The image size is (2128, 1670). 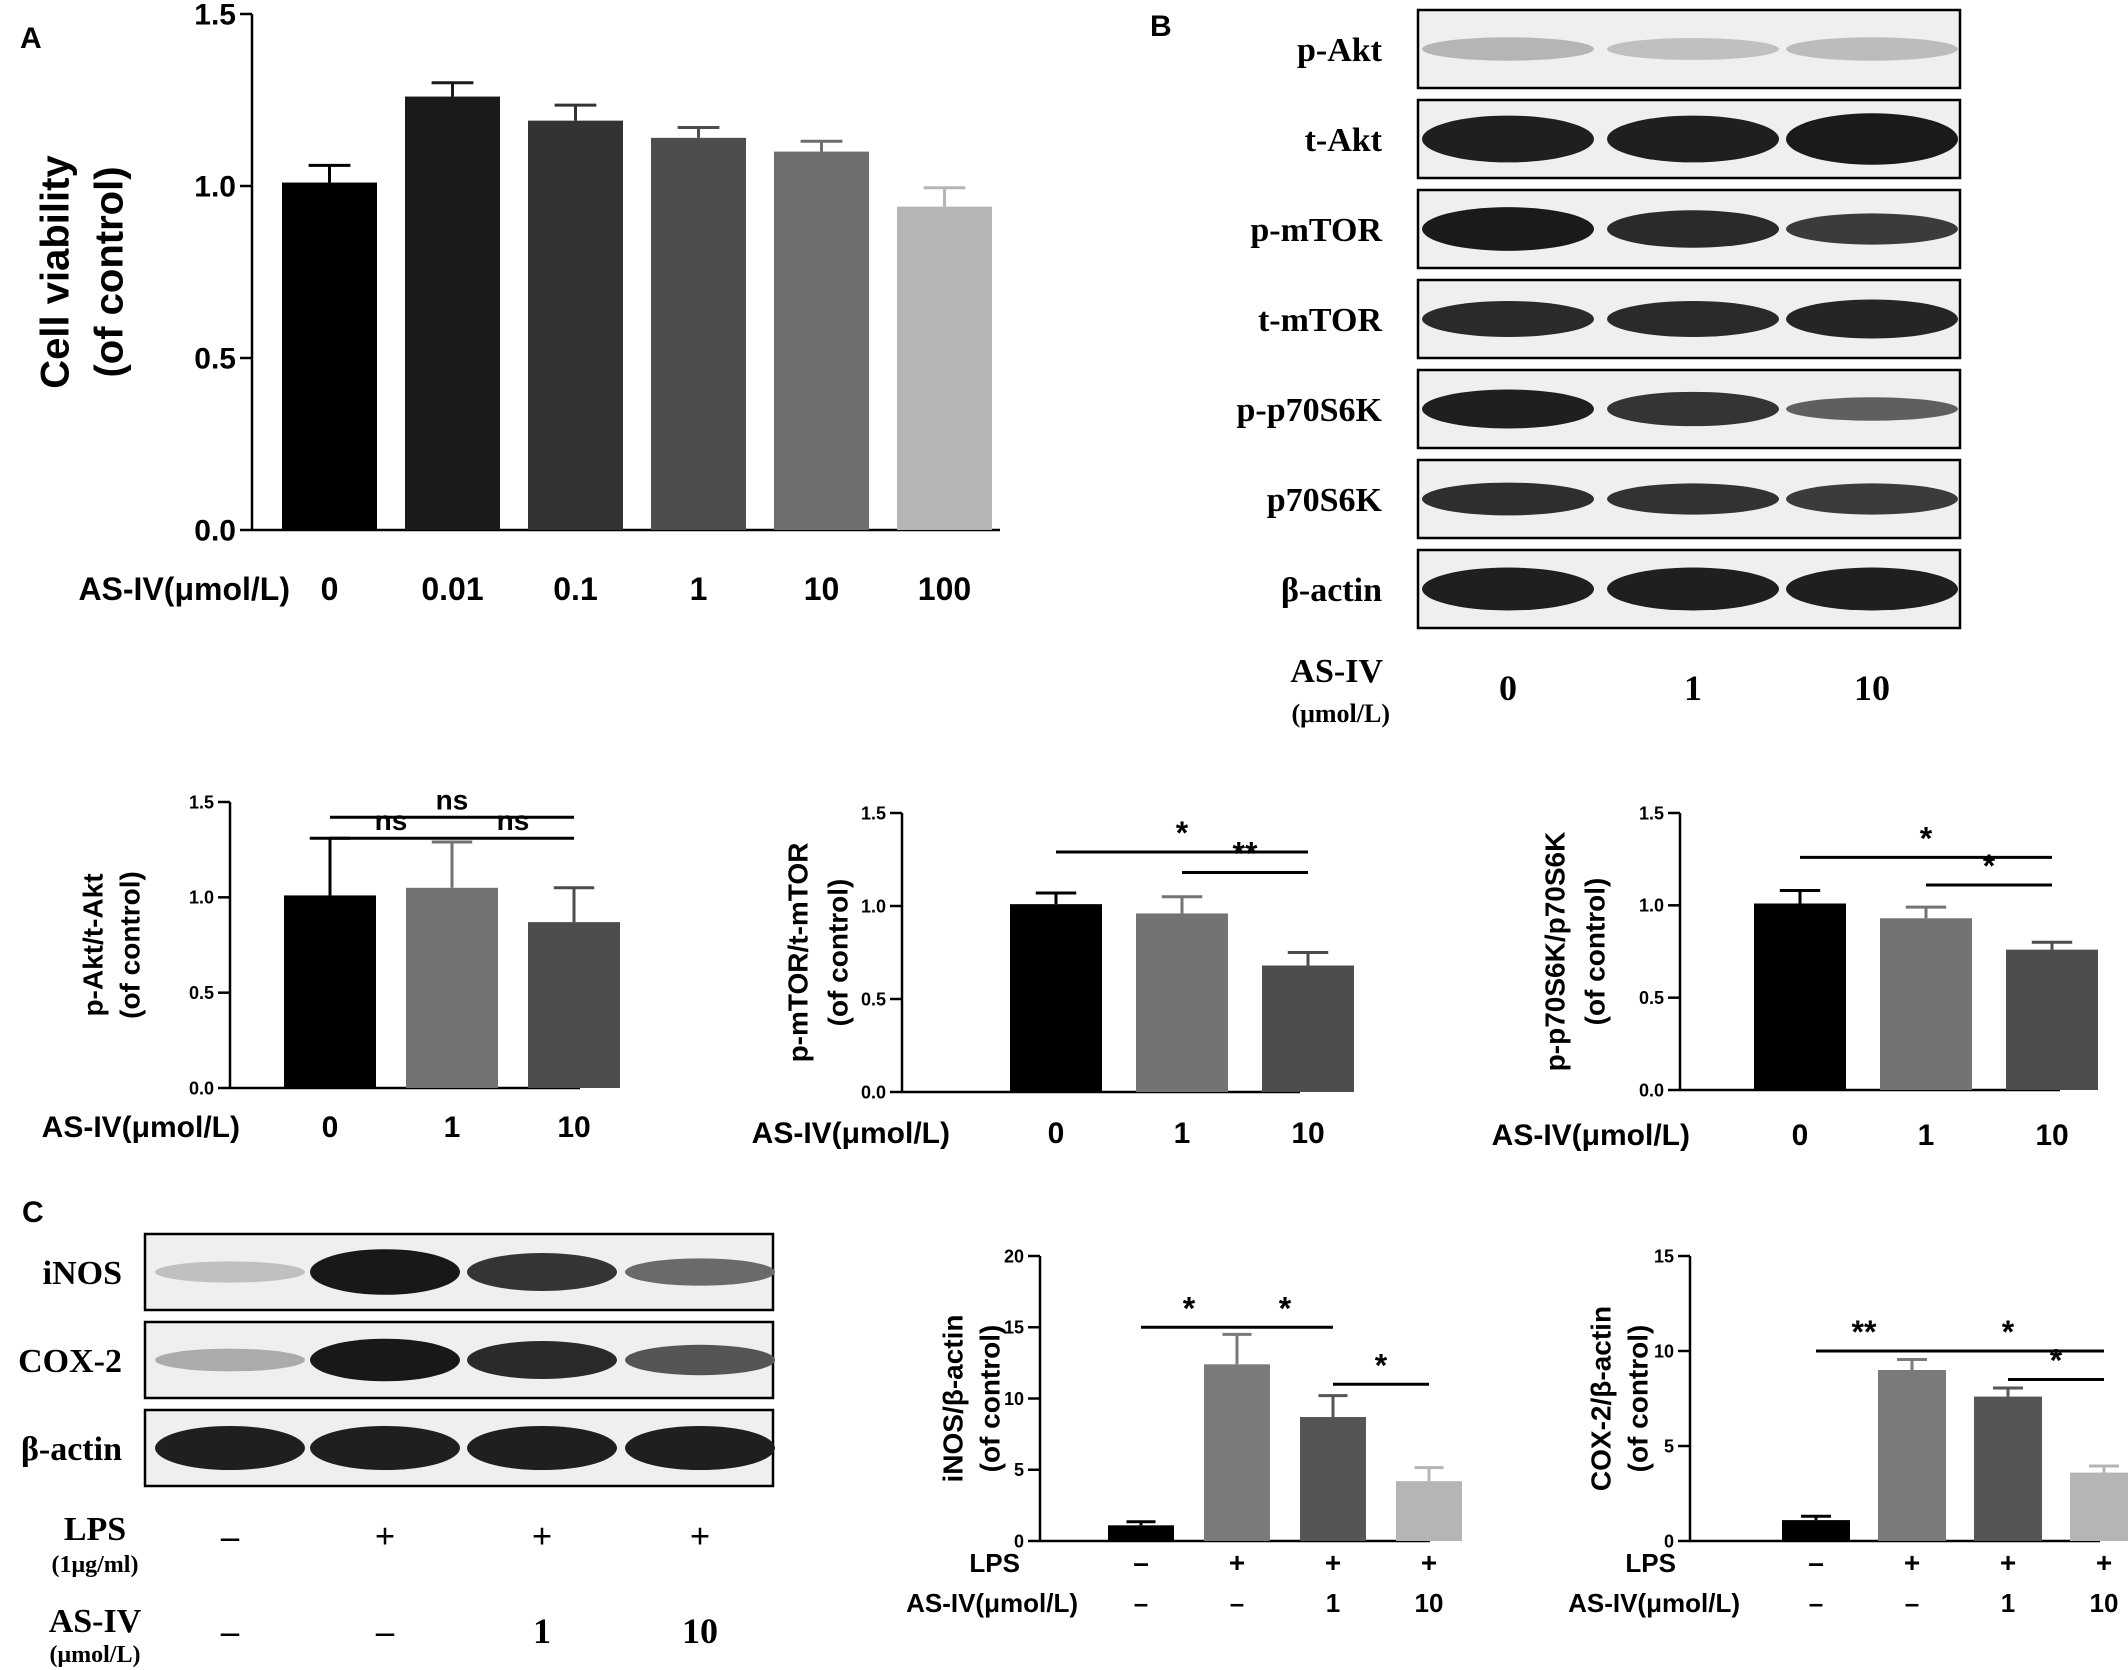 I want to click on panel-label-b: B, so click(x=1161, y=26).